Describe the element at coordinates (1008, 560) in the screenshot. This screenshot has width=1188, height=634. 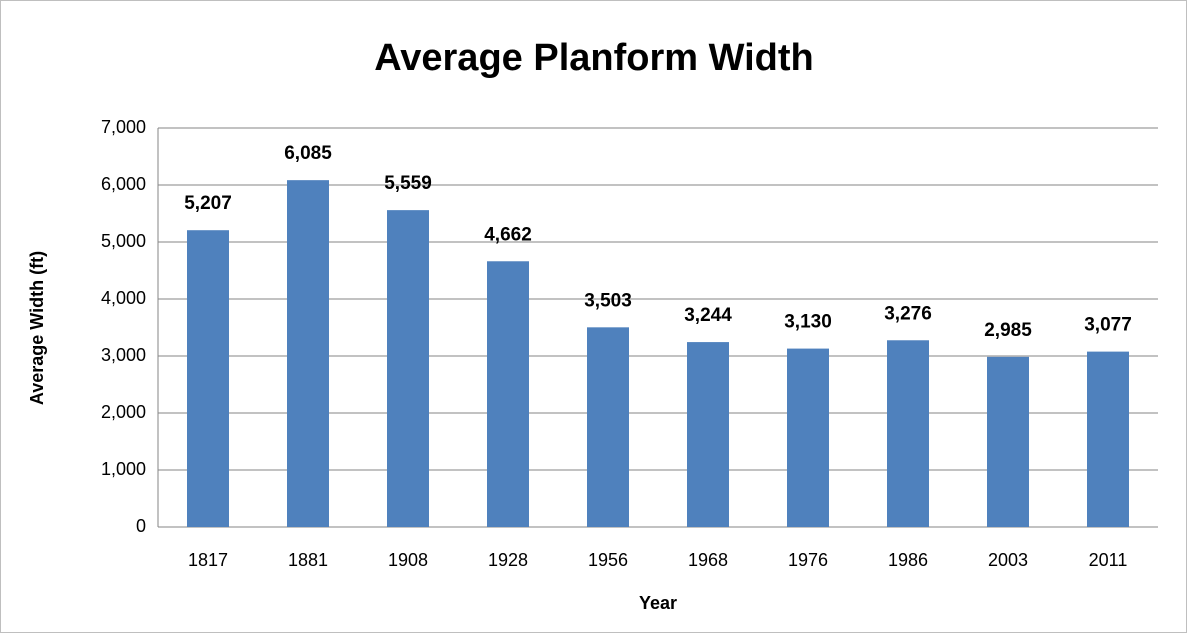
I see `x-tick-label: 2003` at that location.